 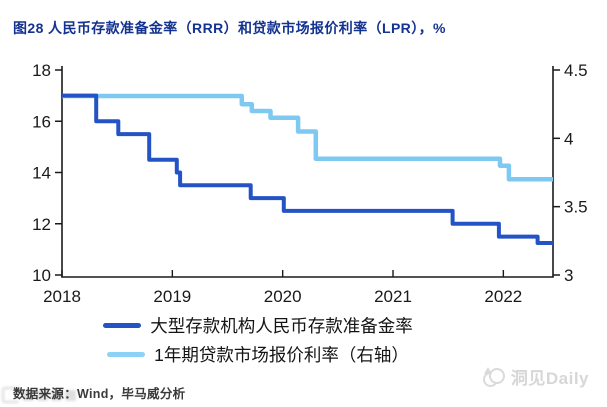 I want to click on faint-screenshot-watermark, so click(x=39, y=395).